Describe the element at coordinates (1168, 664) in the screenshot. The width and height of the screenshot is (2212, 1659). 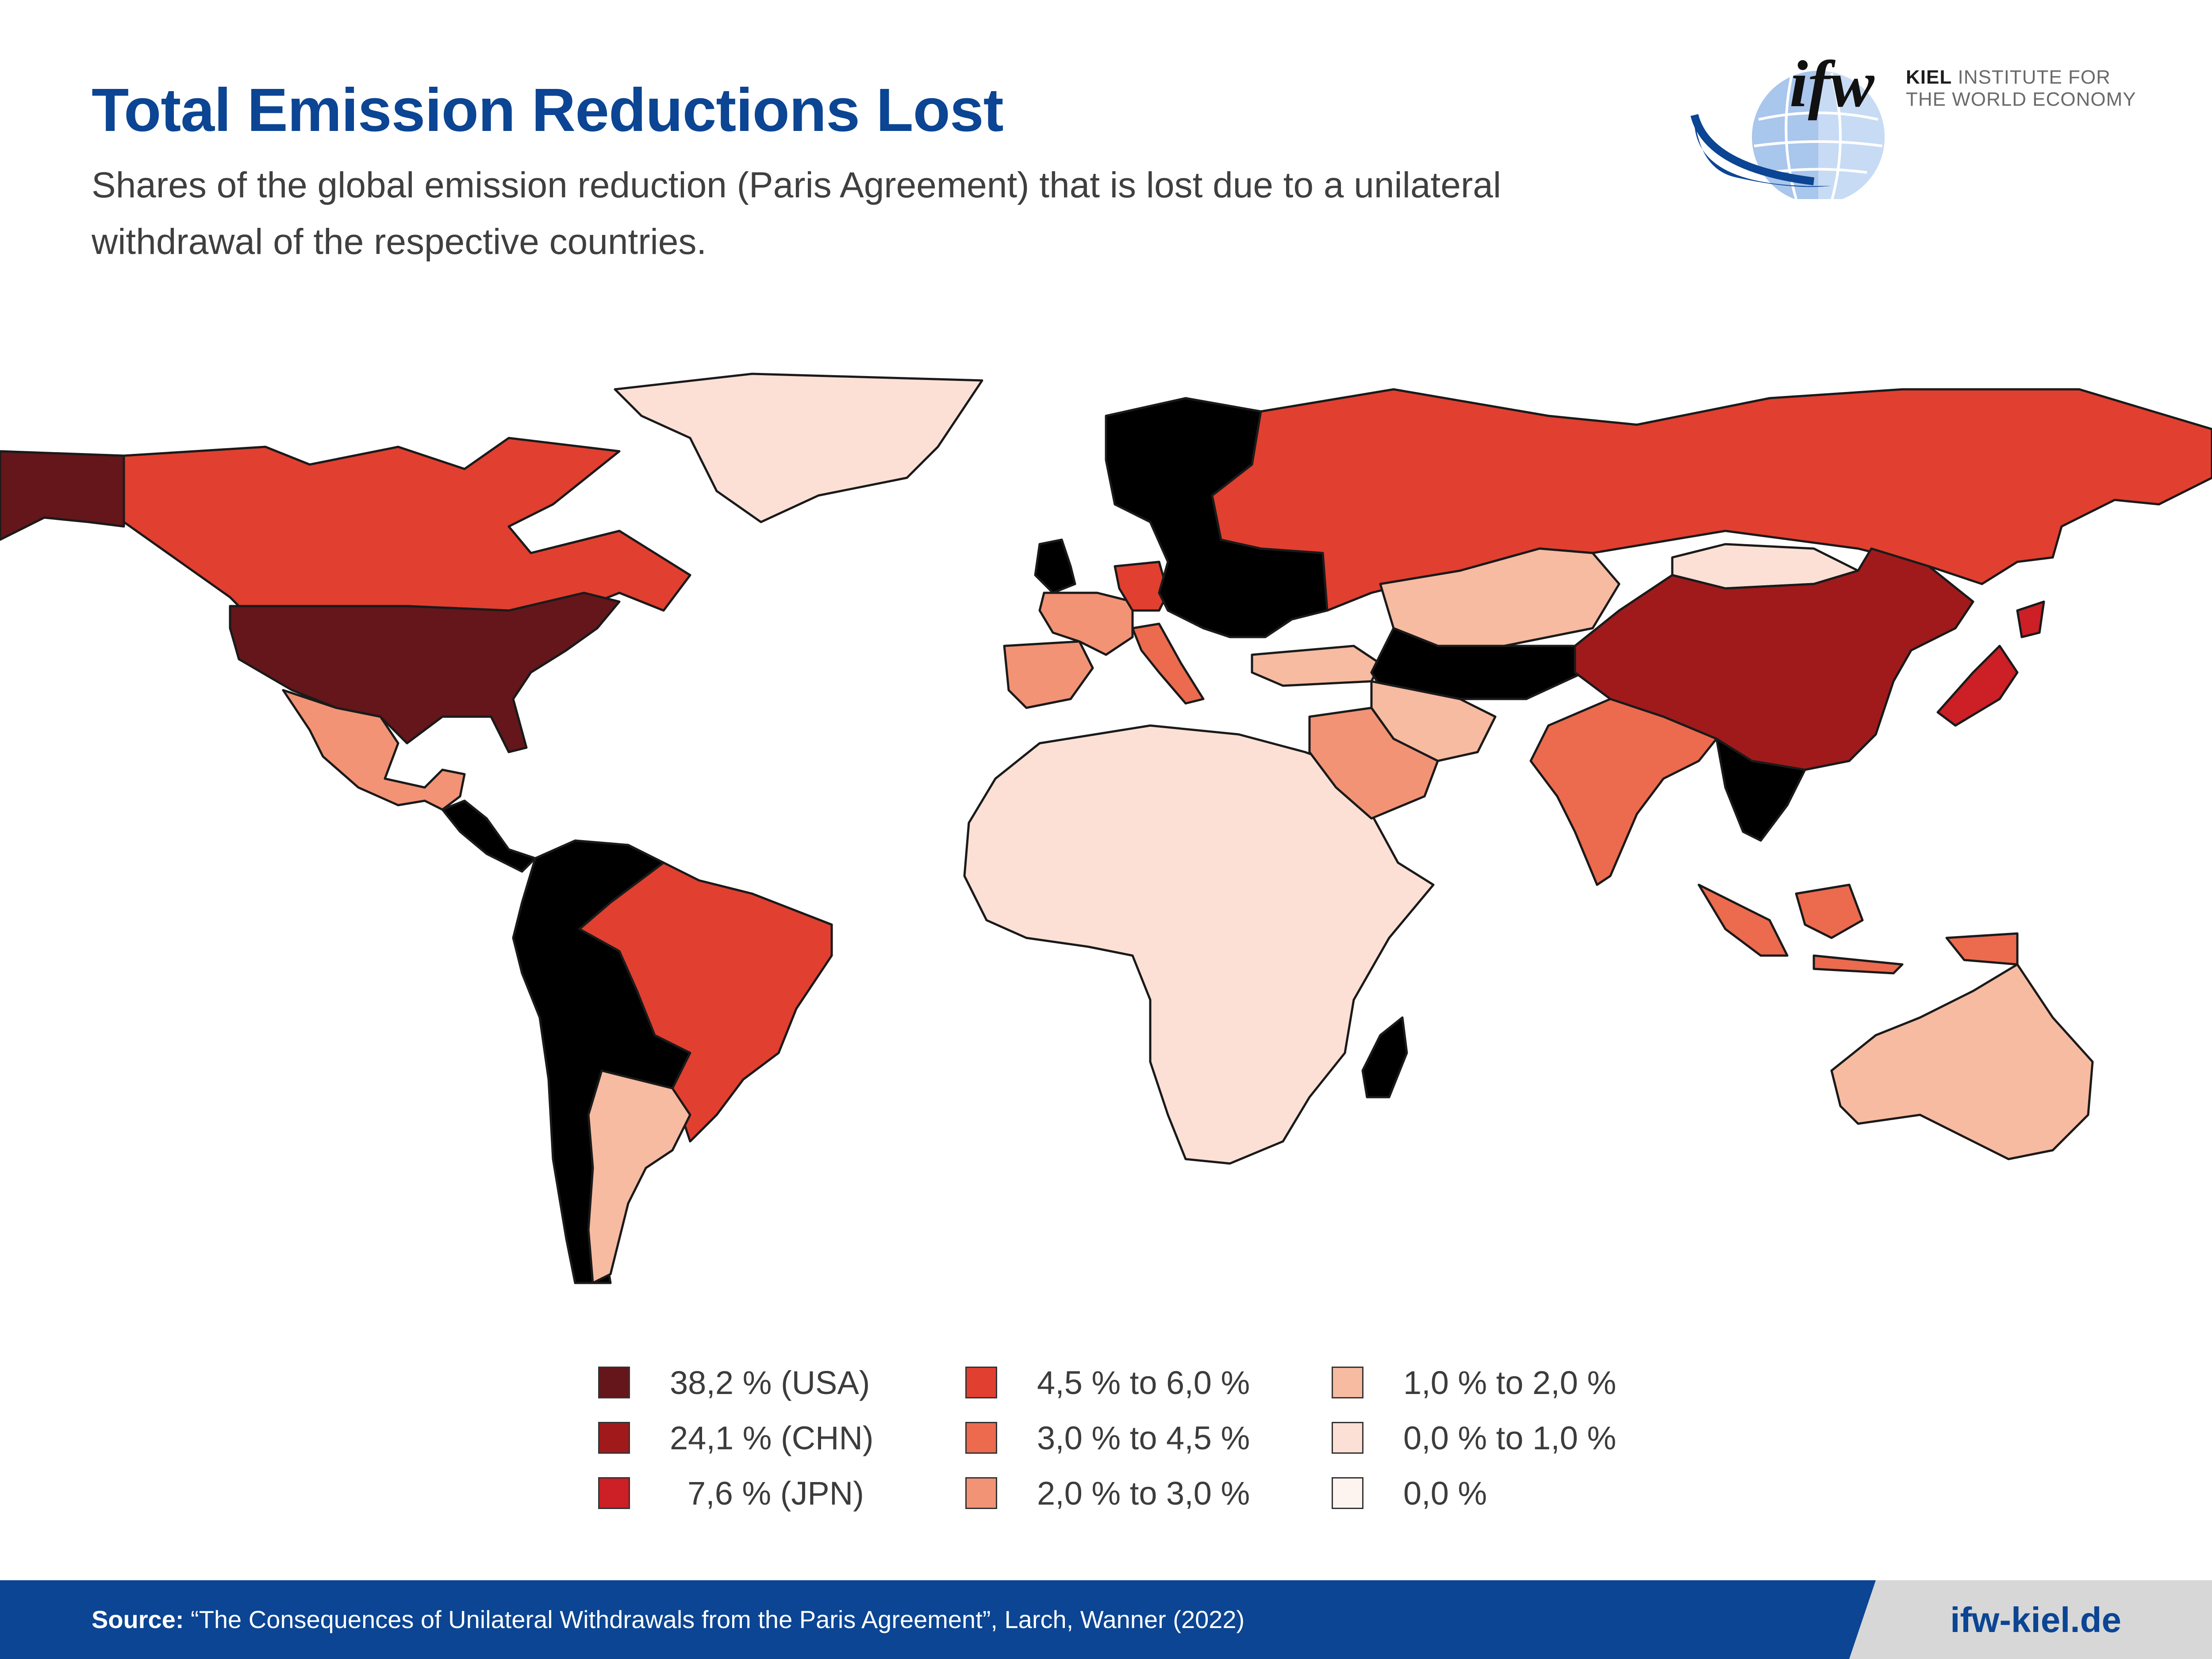
I see `region-italy` at that location.